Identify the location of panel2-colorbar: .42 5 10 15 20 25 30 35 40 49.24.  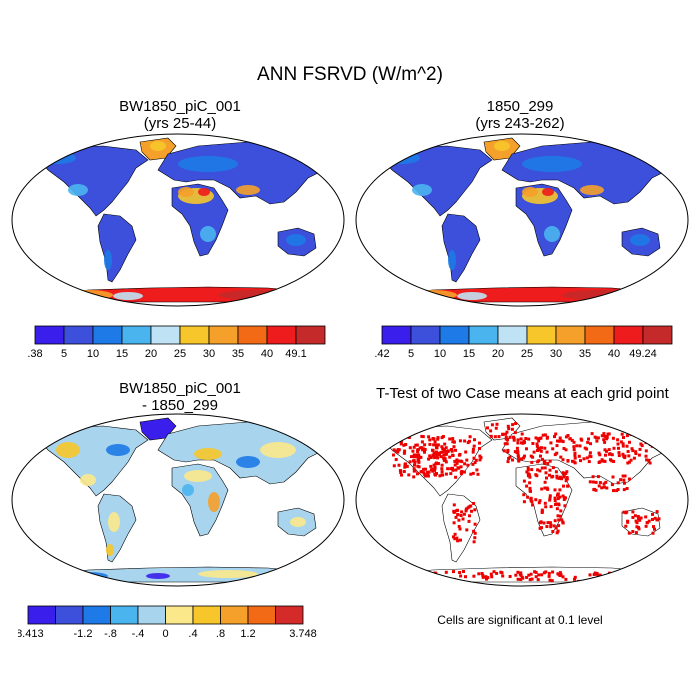
(523, 342).